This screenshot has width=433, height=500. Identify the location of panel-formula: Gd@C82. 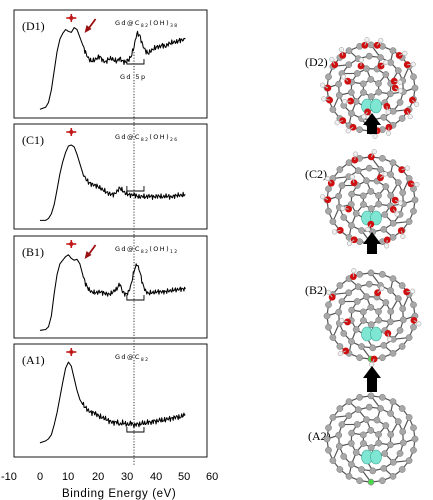
(132, 358).